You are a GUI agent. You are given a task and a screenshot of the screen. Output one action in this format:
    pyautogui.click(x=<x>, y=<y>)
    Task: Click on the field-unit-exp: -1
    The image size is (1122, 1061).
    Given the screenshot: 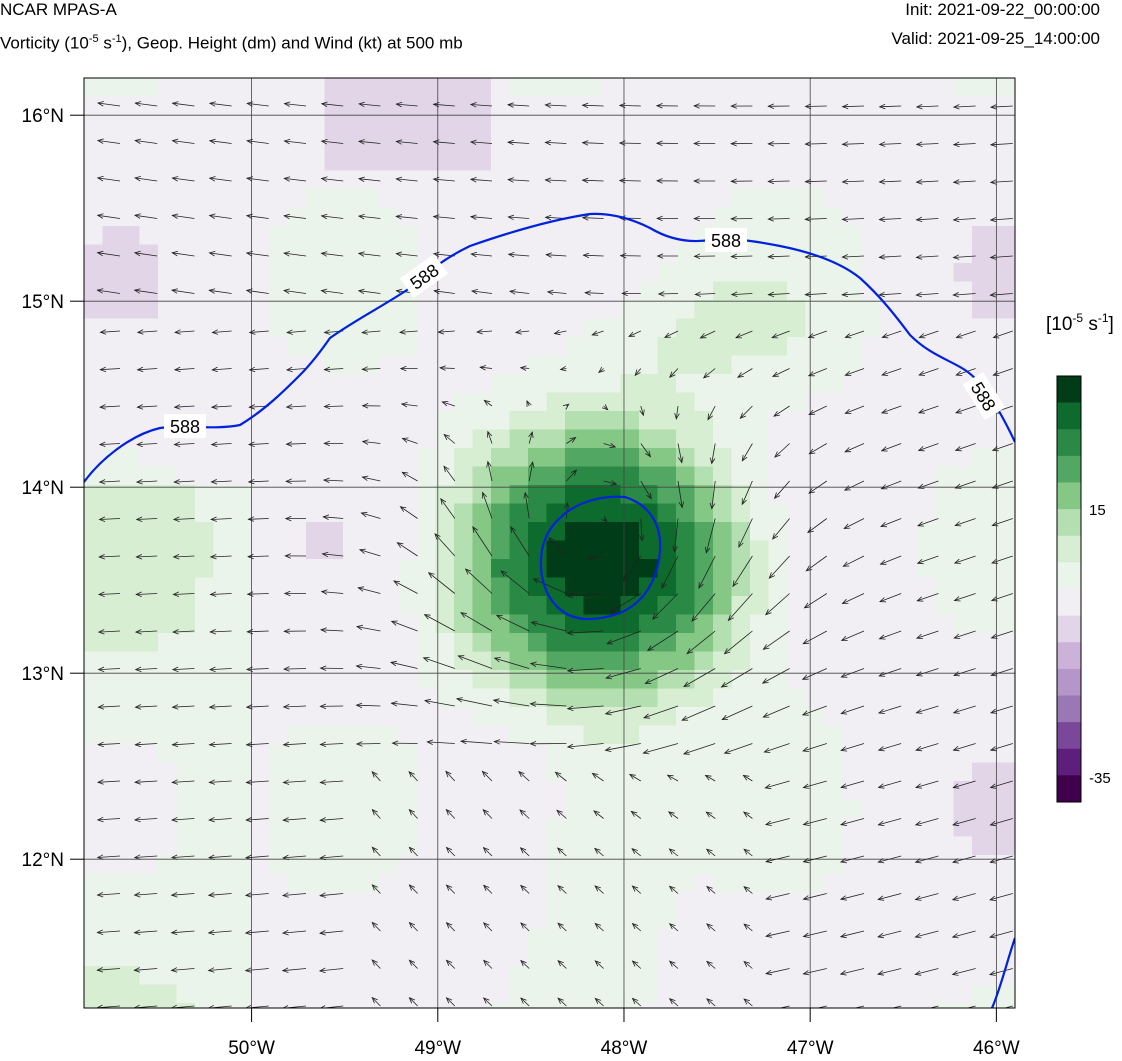 What is the action you would take?
    pyautogui.click(x=116, y=39)
    